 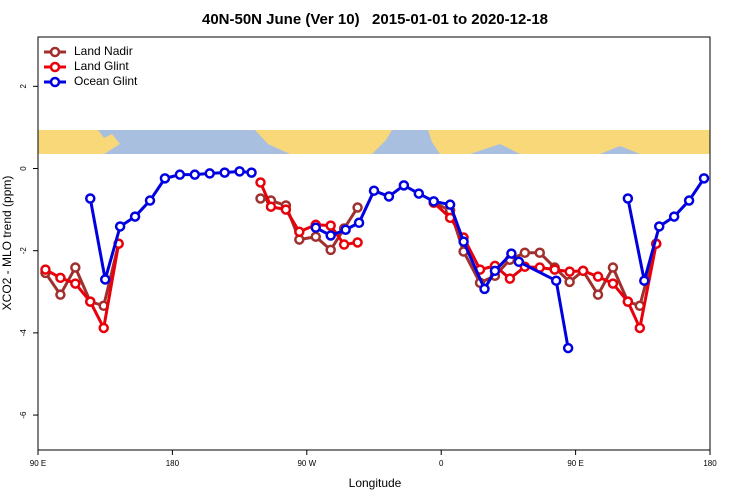 What do you see at coordinates (7, 243) in the screenshot?
I see `y-axis-label: XCO2 - MLO trend (ppm)` at bounding box center [7, 243].